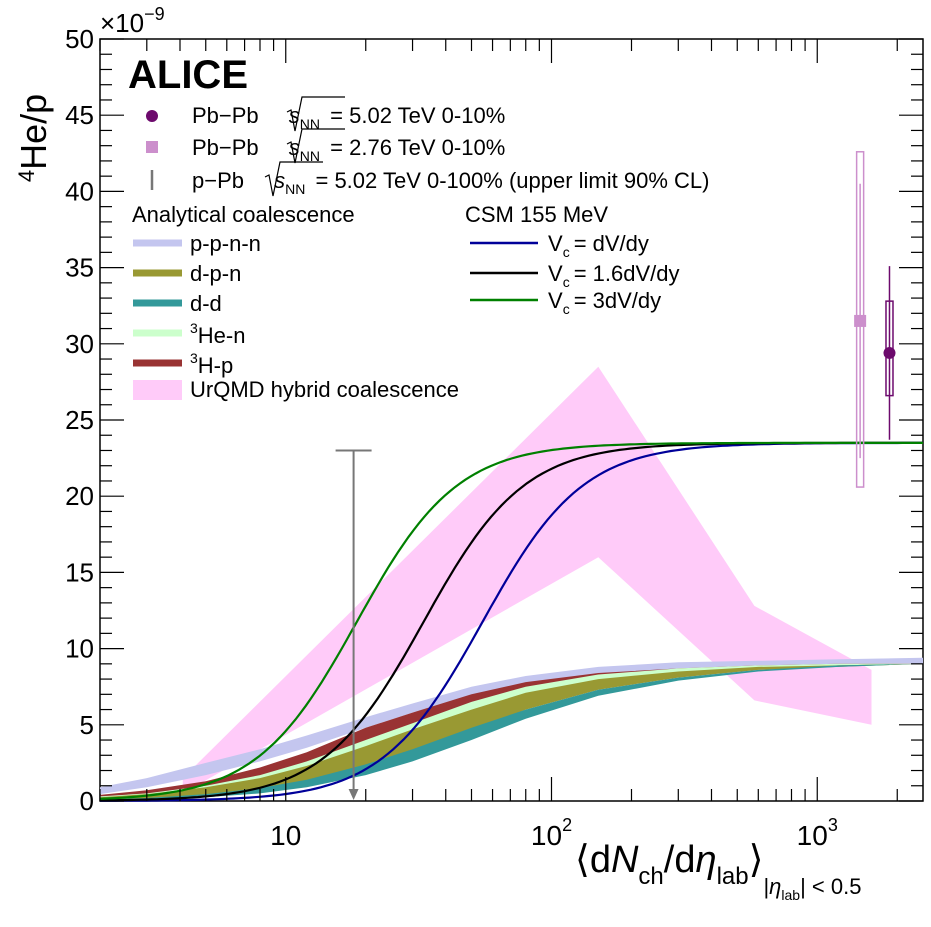 This screenshot has height=927, width=931. Describe the element at coordinates (294, 115) in the screenshot. I see `legend-item-pbpb-502-sqrt-s: s` at that location.